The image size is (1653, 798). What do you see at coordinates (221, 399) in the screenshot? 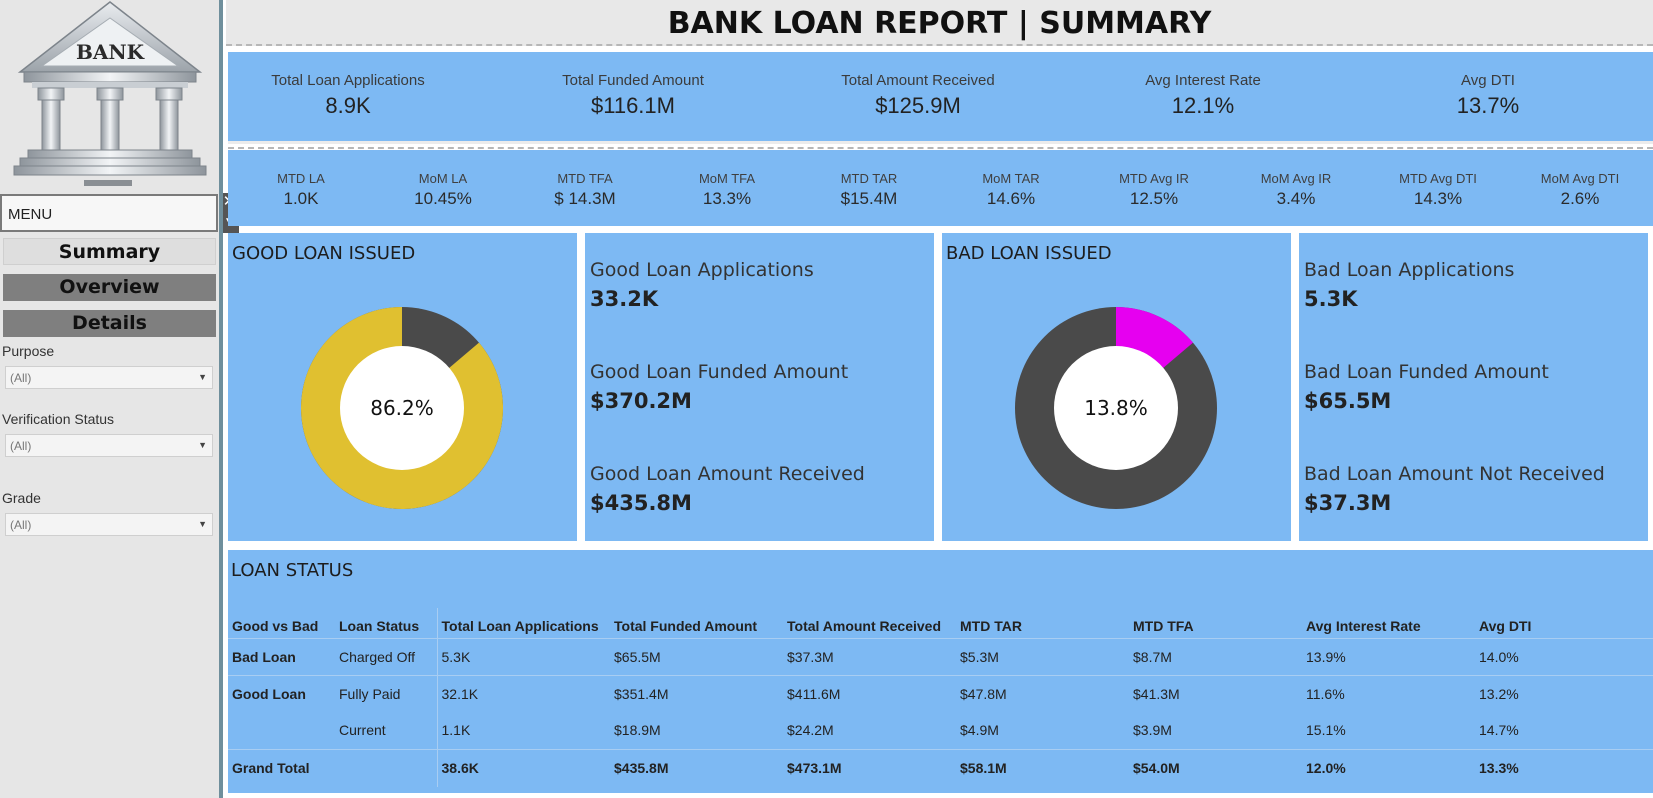
I see `sidebar-divider` at bounding box center [221, 399].